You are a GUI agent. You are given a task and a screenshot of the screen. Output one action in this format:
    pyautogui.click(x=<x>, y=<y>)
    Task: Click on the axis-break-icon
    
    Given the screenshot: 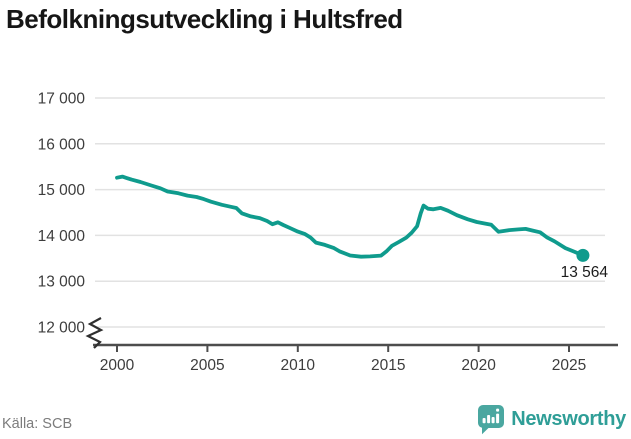 What is the action you would take?
    pyautogui.click(x=94, y=333)
    